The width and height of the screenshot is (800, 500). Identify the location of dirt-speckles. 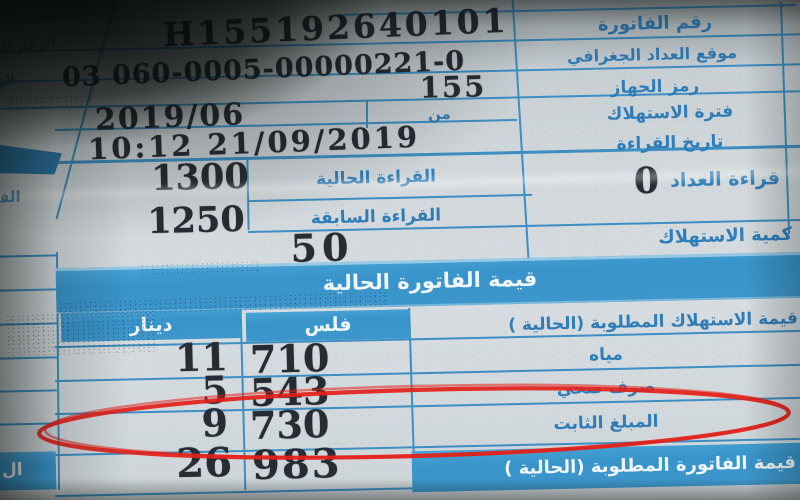
(81, 333).